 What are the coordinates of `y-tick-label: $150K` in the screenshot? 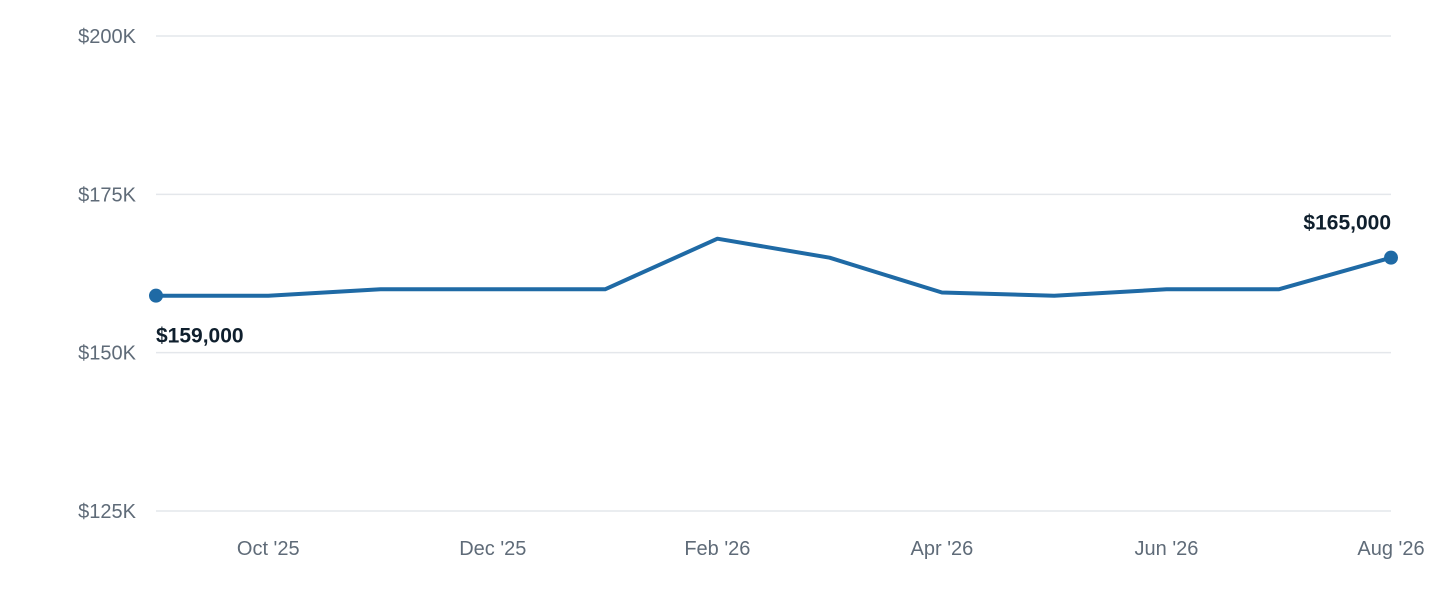 It's located at (107, 354).